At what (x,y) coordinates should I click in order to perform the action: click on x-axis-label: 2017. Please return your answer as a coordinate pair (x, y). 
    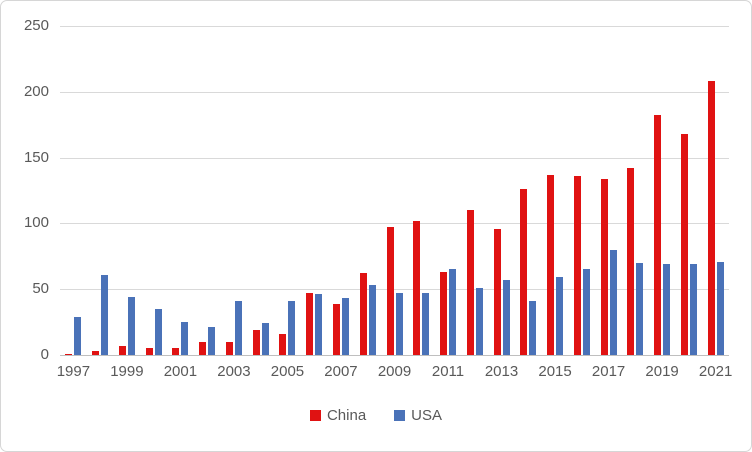
    Looking at the image, I should click on (608, 371).